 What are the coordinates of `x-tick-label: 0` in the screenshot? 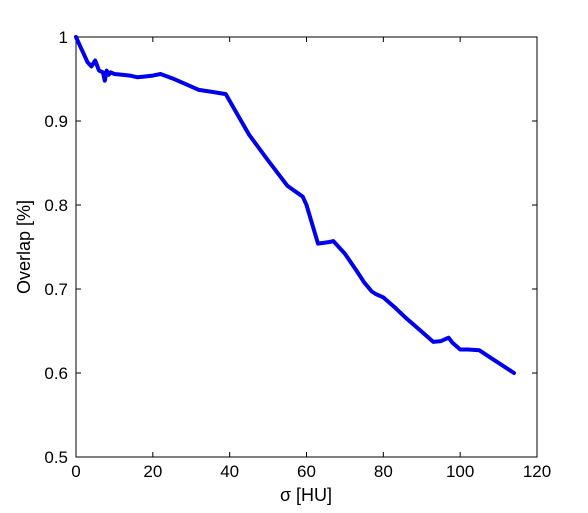 It's located at (75, 471).